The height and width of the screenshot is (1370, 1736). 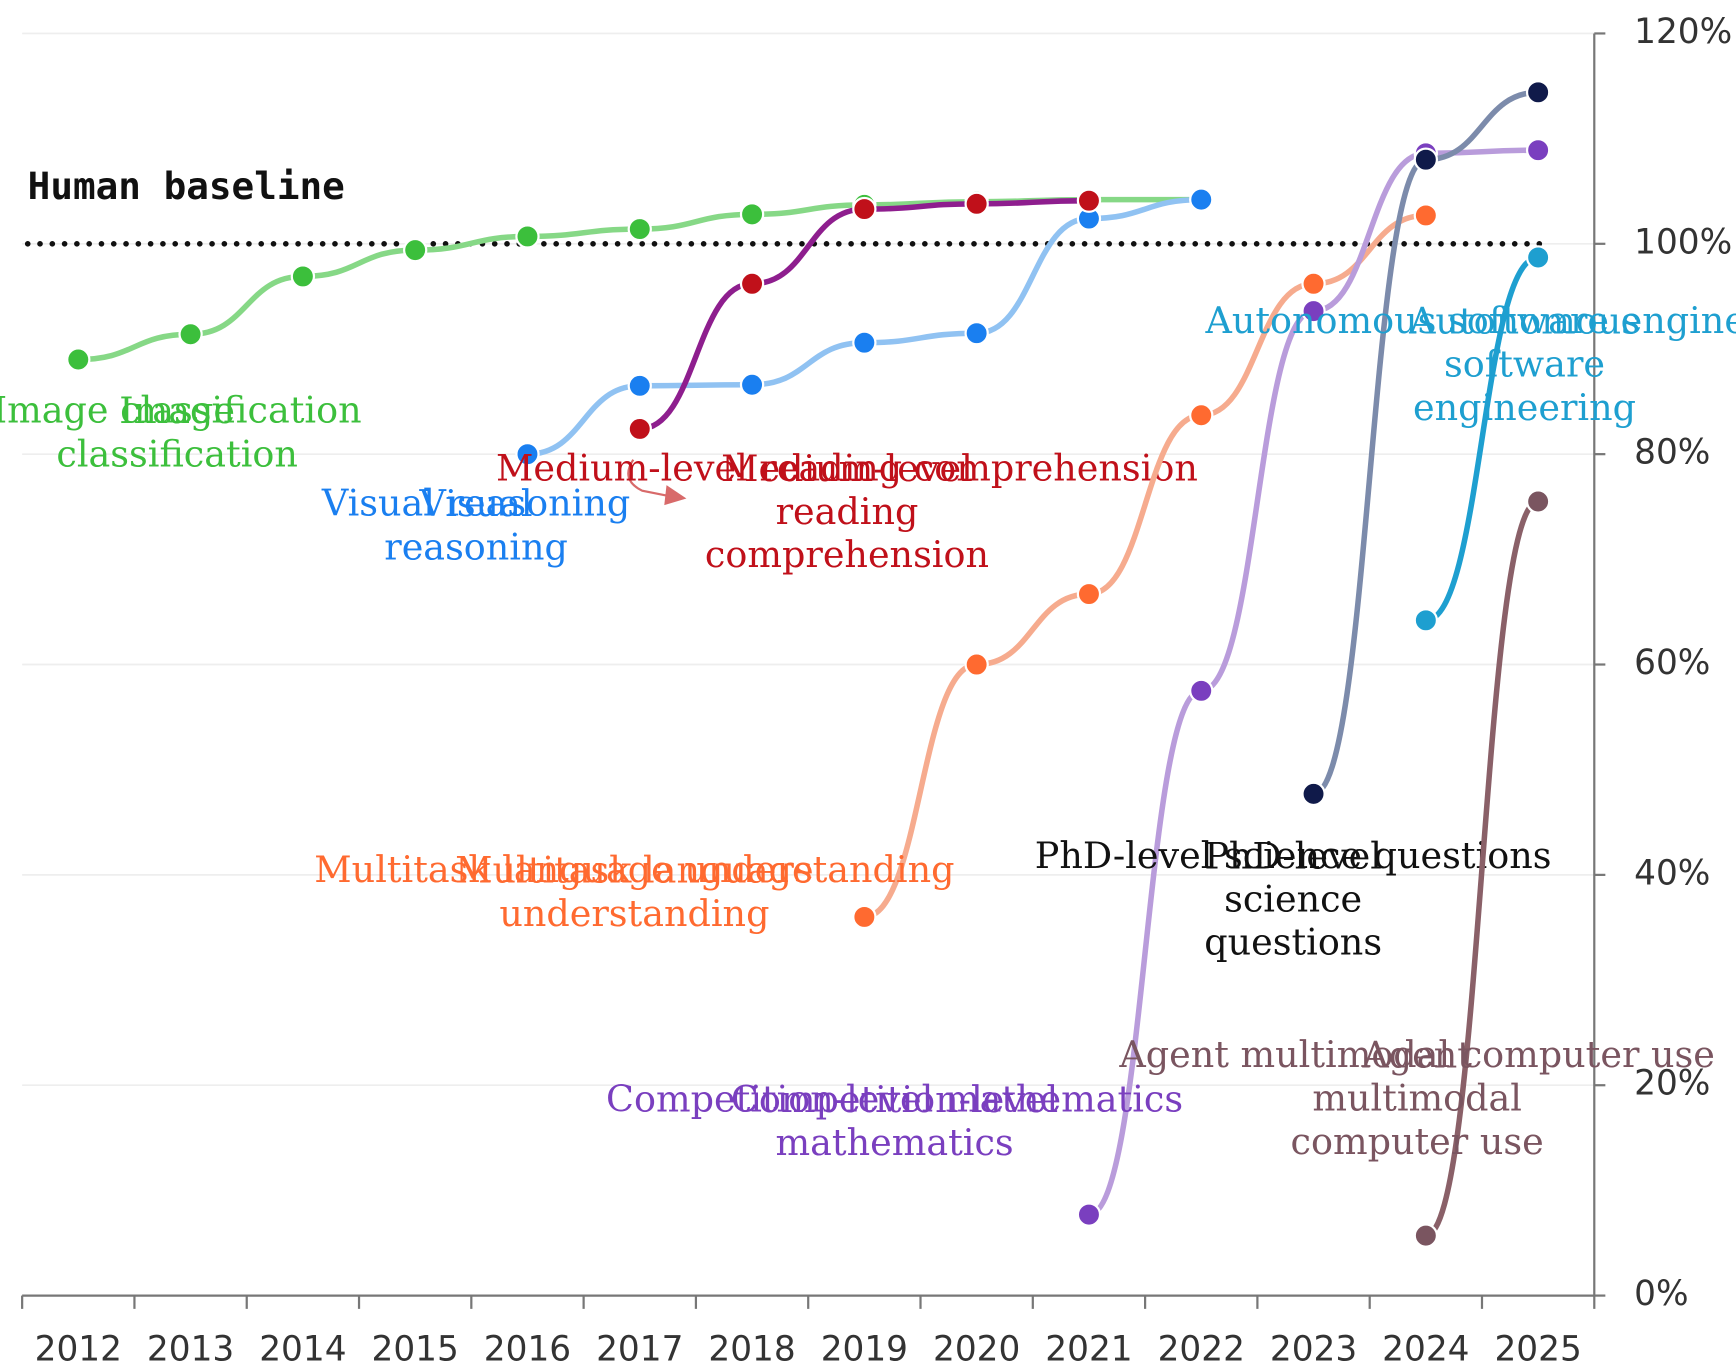 I want to click on x-tick-label: 2018, so click(x=751, y=1349).